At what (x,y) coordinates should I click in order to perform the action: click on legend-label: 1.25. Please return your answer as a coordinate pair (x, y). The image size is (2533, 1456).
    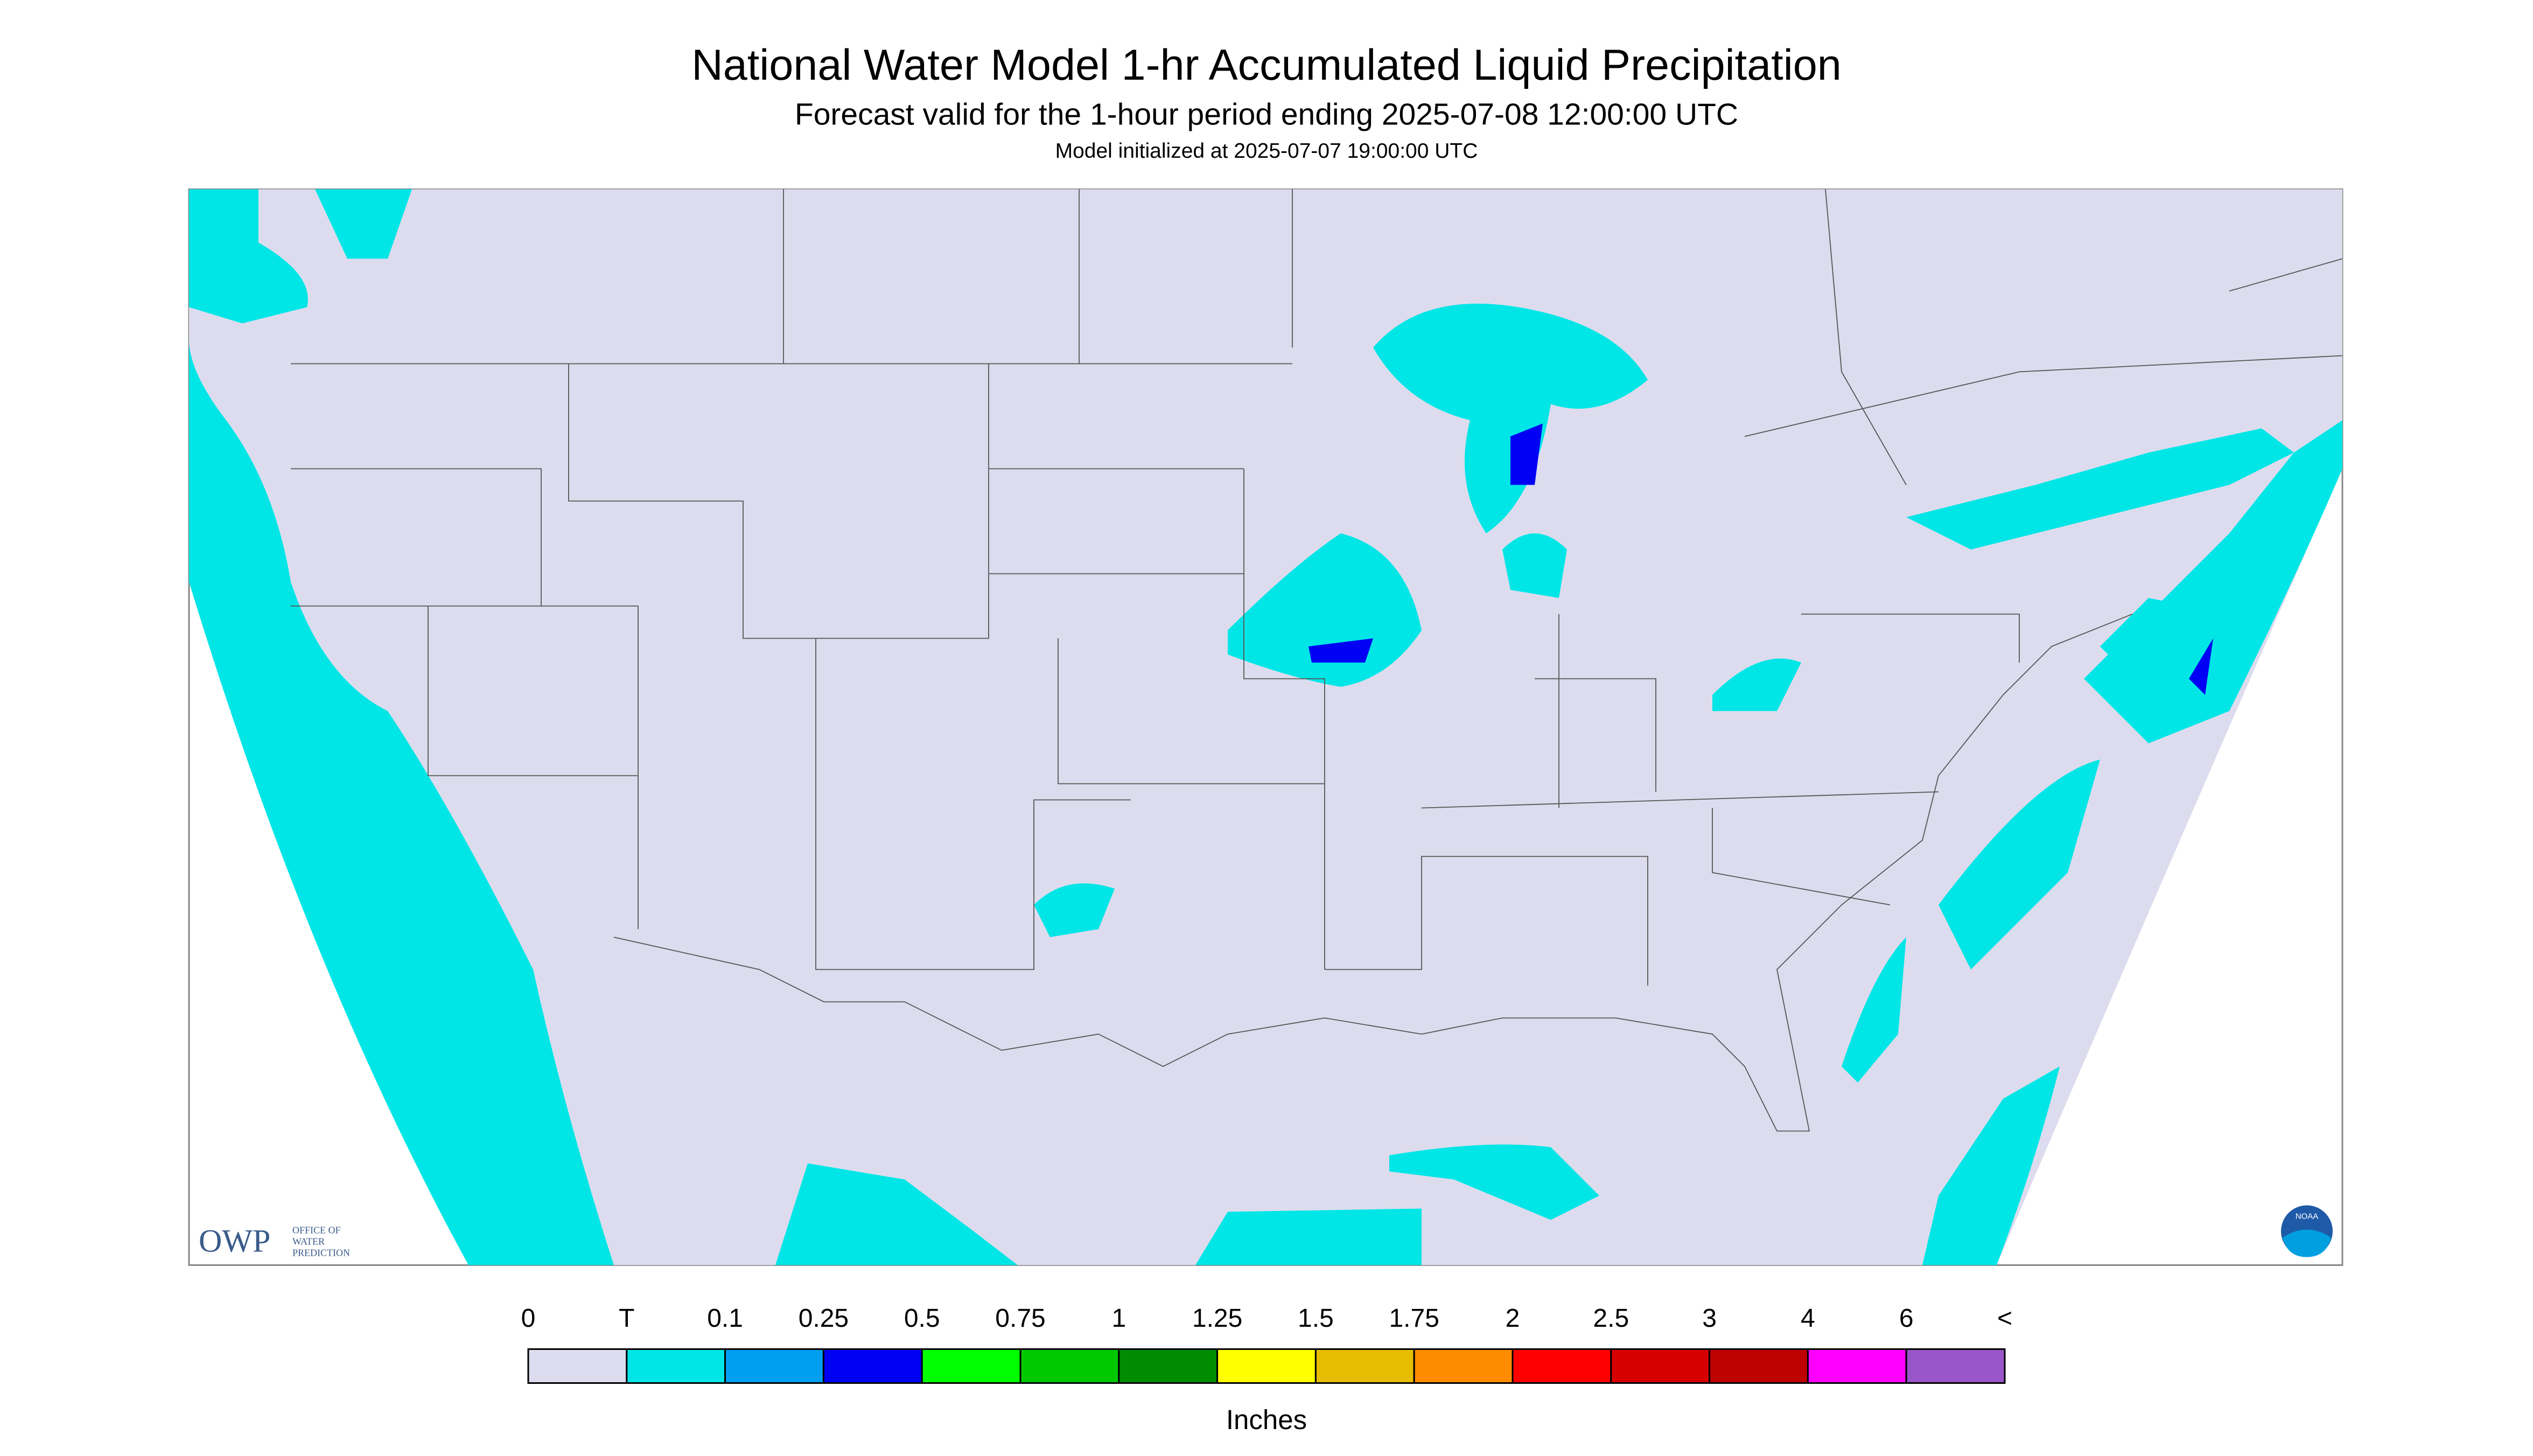
    Looking at the image, I should click on (1217, 1318).